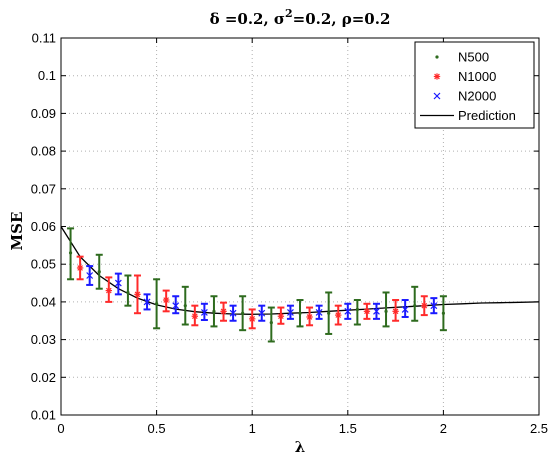  What do you see at coordinates (252, 428) in the screenshot?
I see `x-tick-label: 1` at bounding box center [252, 428].